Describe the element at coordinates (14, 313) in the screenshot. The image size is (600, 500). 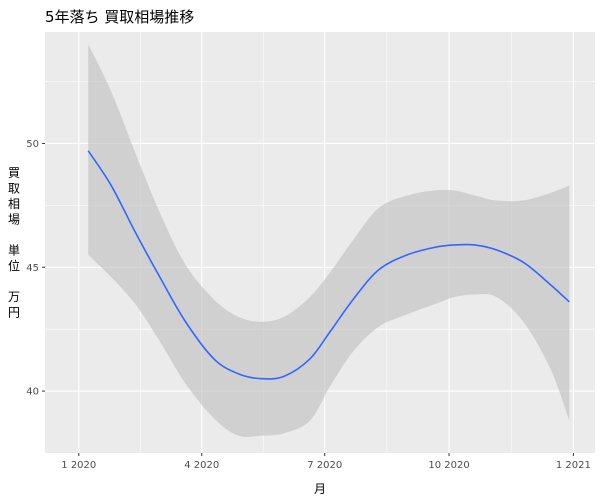
I see `y-axis-title-char: 円` at that location.